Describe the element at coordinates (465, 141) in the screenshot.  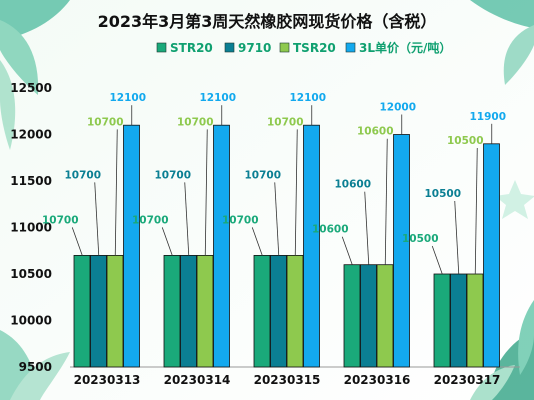
I see `data-label-2-4: 10500` at that location.